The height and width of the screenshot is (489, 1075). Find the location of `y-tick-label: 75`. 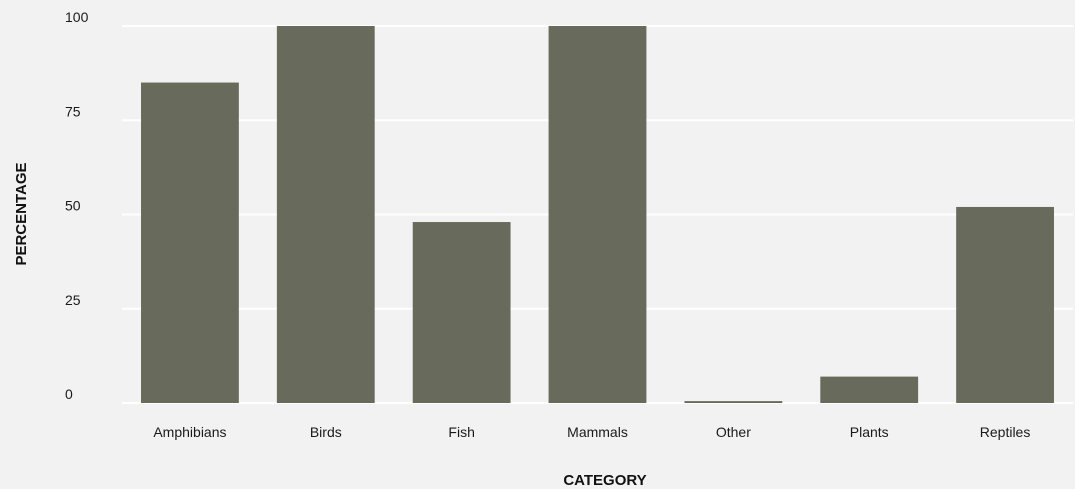

y-tick-label: 75 is located at coordinates (73, 111).